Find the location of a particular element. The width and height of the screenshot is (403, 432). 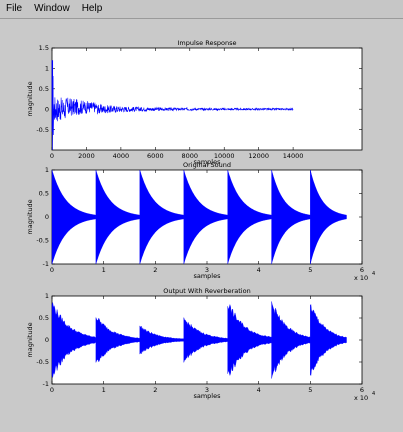

x-tick-label: 8000 is located at coordinates (190, 156).